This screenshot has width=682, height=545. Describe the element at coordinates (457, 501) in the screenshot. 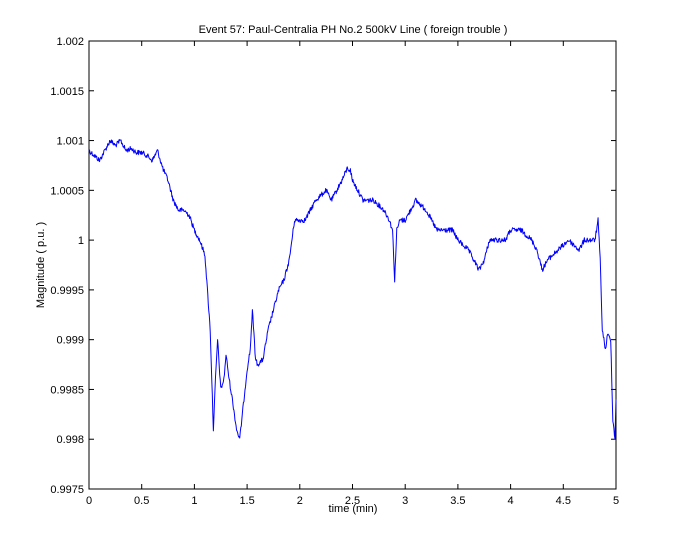

I see `x-tick-label: 3.5` at that location.